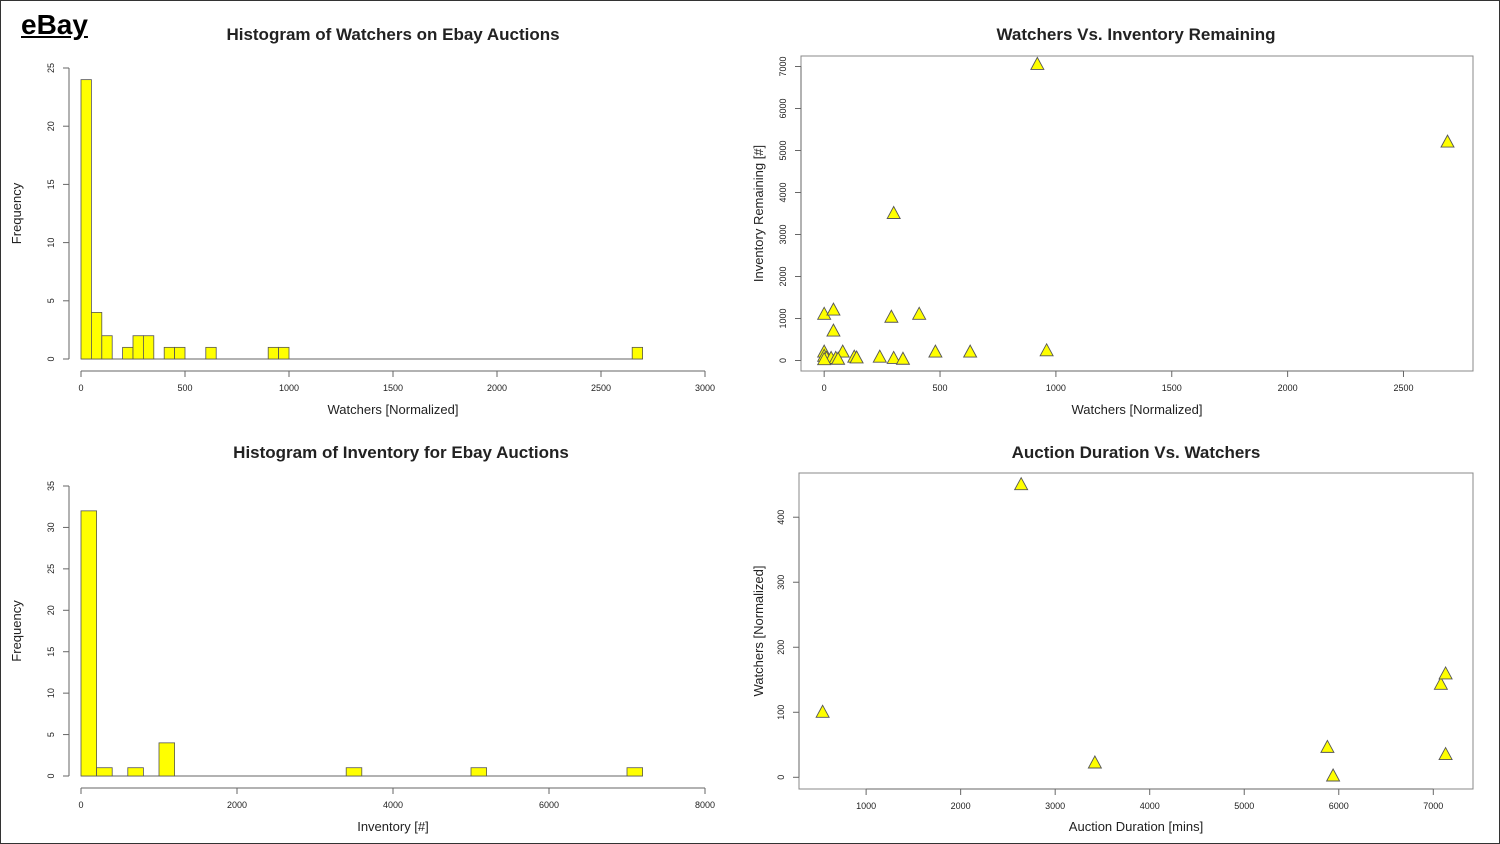  What do you see at coordinates (51, 527) in the screenshot?
I see `y-tick-label: 30` at bounding box center [51, 527].